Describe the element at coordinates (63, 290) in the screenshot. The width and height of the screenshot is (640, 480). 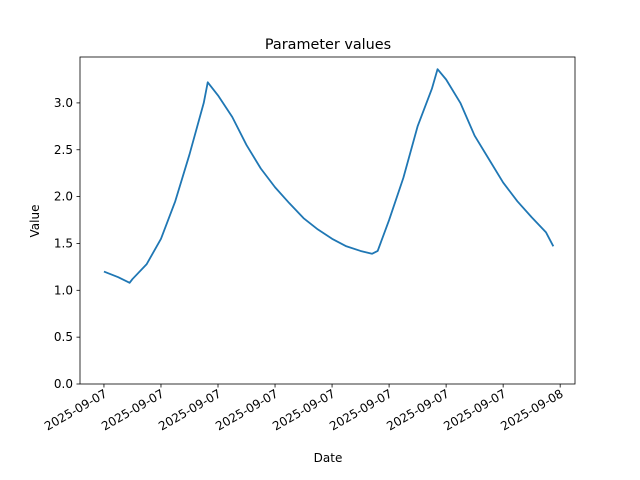
I see `y-tick-label: 1.0` at that location.